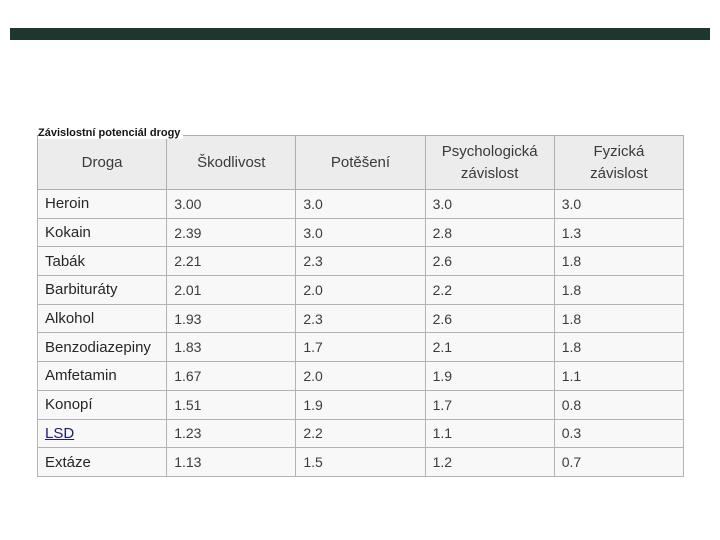 The height and width of the screenshot is (540, 720). What do you see at coordinates (102, 290) in the screenshot?
I see `drug-name-cell: Barbituráty` at bounding box center [102, 290].